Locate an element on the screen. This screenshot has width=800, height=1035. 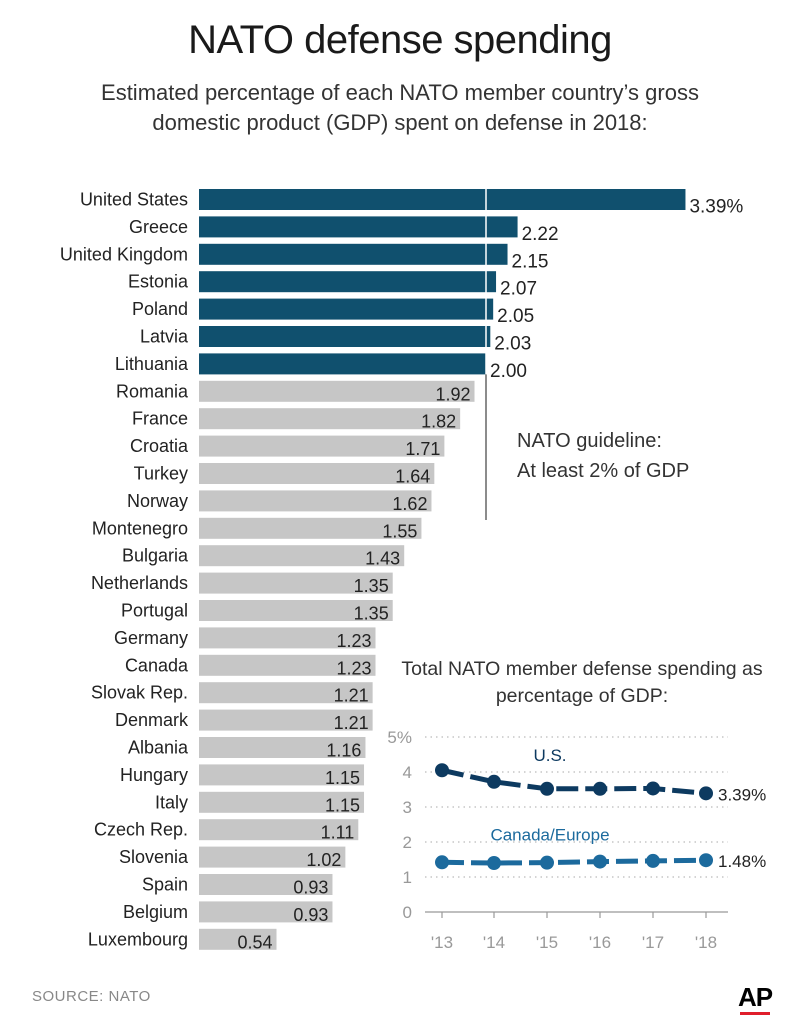
country-label: Netherlands is located at coordinates (139, 583).